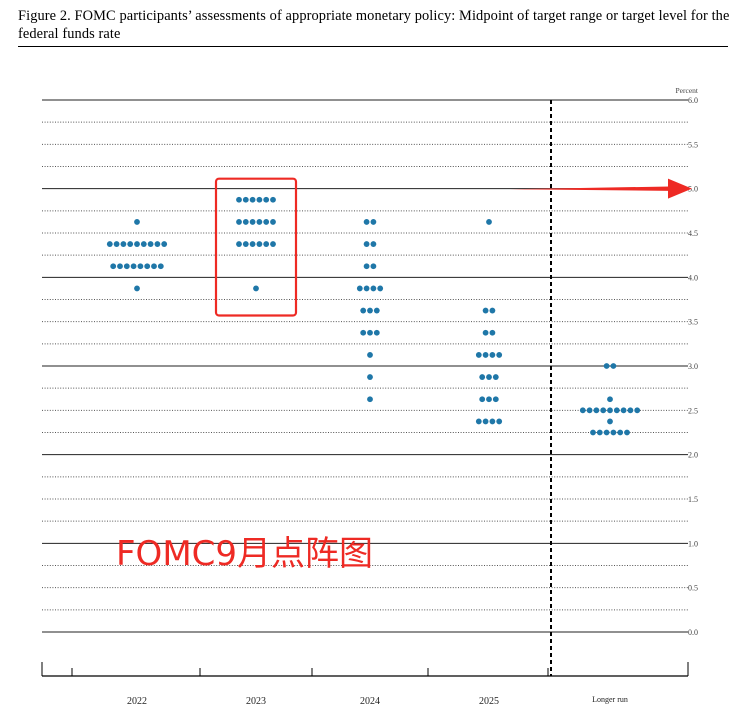 This screenshot has width=749, height=720. I want to click on y-tick-label: 4.0, so click(693, 277).